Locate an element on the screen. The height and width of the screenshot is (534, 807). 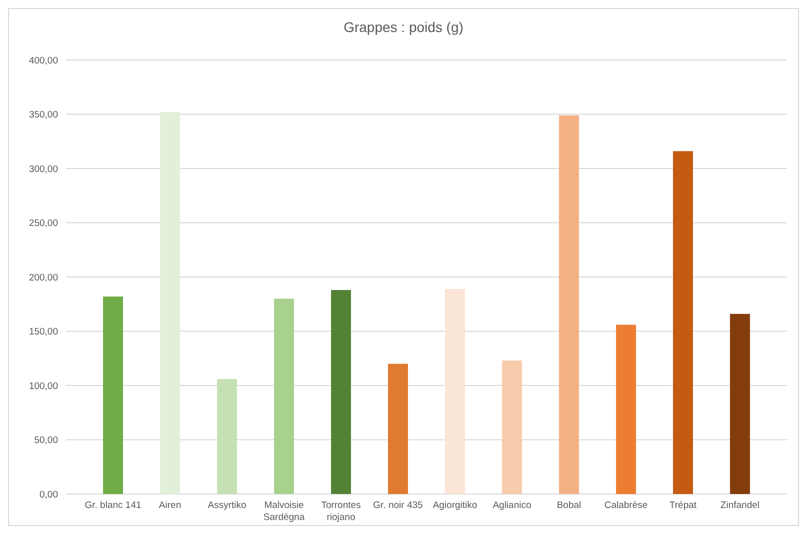
x-tick-label: Aglianico is located at coordinates (512, 505).